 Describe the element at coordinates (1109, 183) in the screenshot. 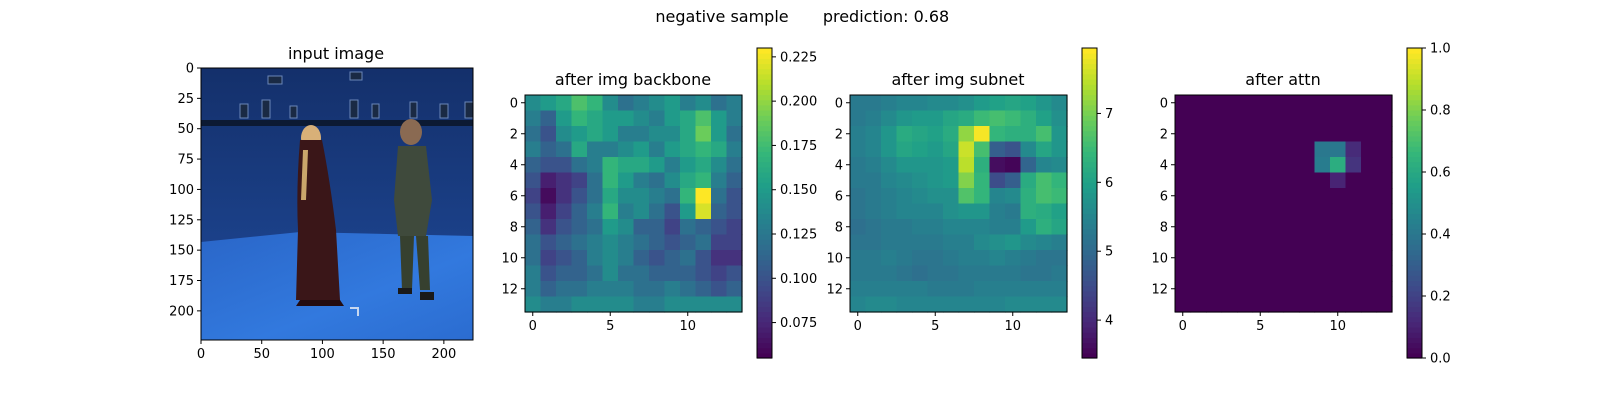

I see `colorbar-tick-label: 6` at that location.